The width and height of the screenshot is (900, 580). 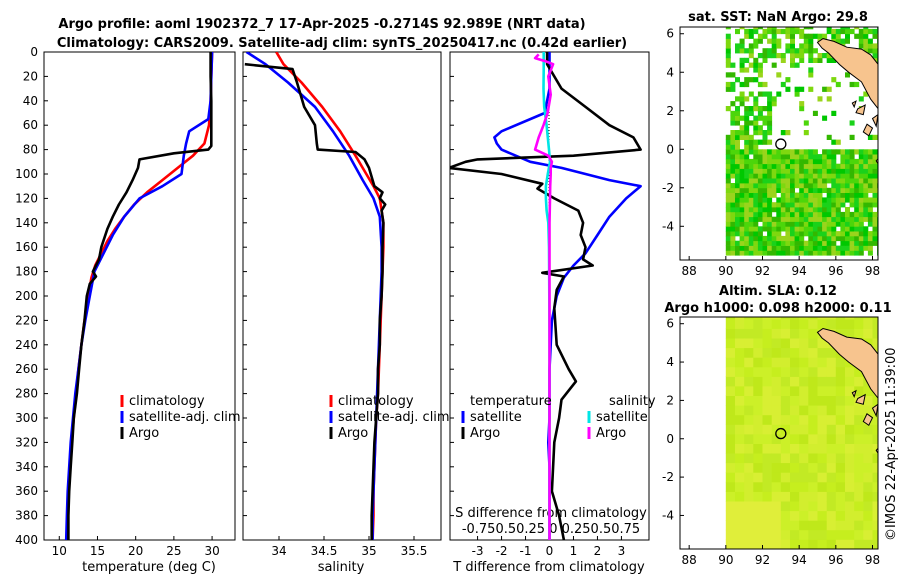 I want to click on depth-tick-label: 320, so click(x=26, y=442).